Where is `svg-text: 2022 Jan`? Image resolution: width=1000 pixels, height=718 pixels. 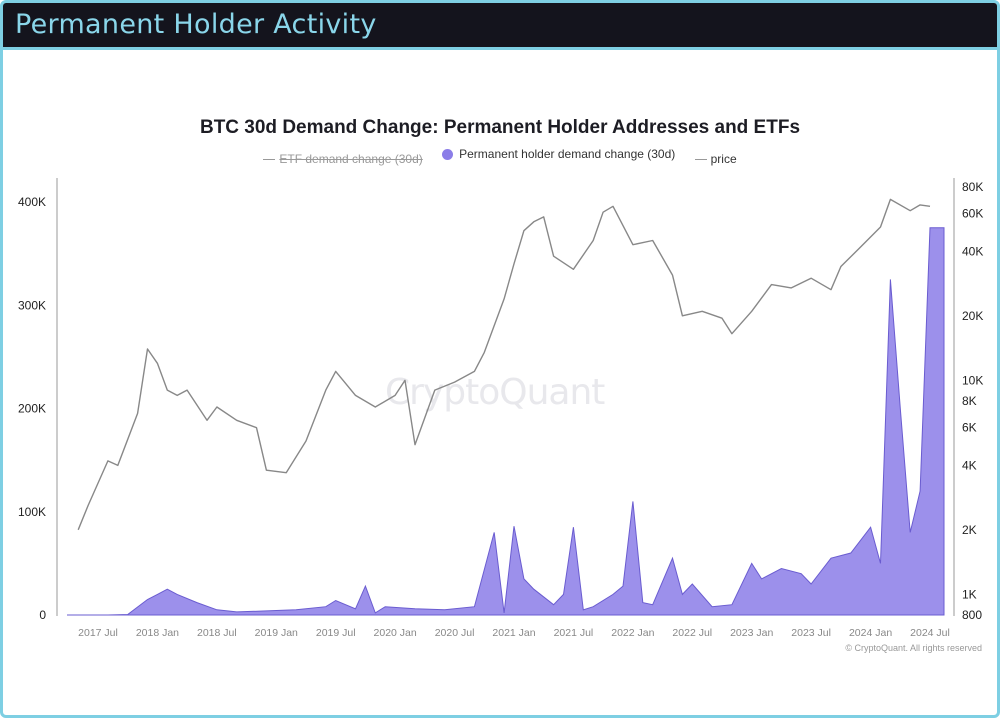
svg-text: 2022 Jan is located at coordinates (632, 633).